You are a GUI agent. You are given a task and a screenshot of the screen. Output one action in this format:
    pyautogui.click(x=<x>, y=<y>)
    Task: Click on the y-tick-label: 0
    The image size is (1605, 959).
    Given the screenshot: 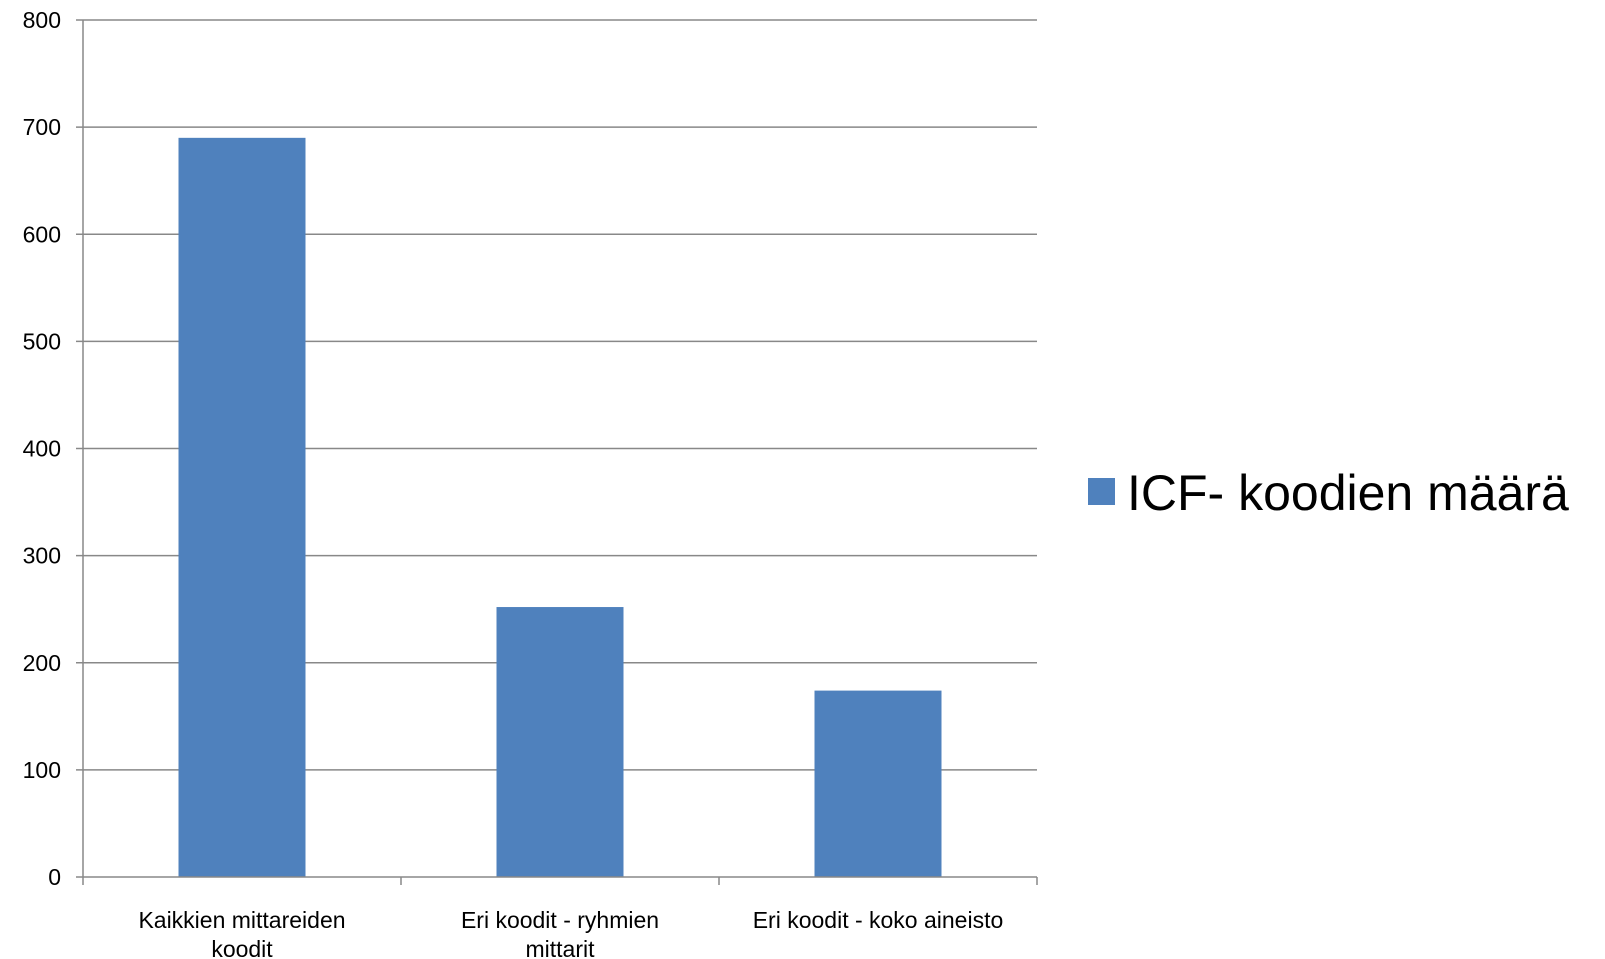 What is the action you would take?
    pyautogui.click(x=54, y=877)
    